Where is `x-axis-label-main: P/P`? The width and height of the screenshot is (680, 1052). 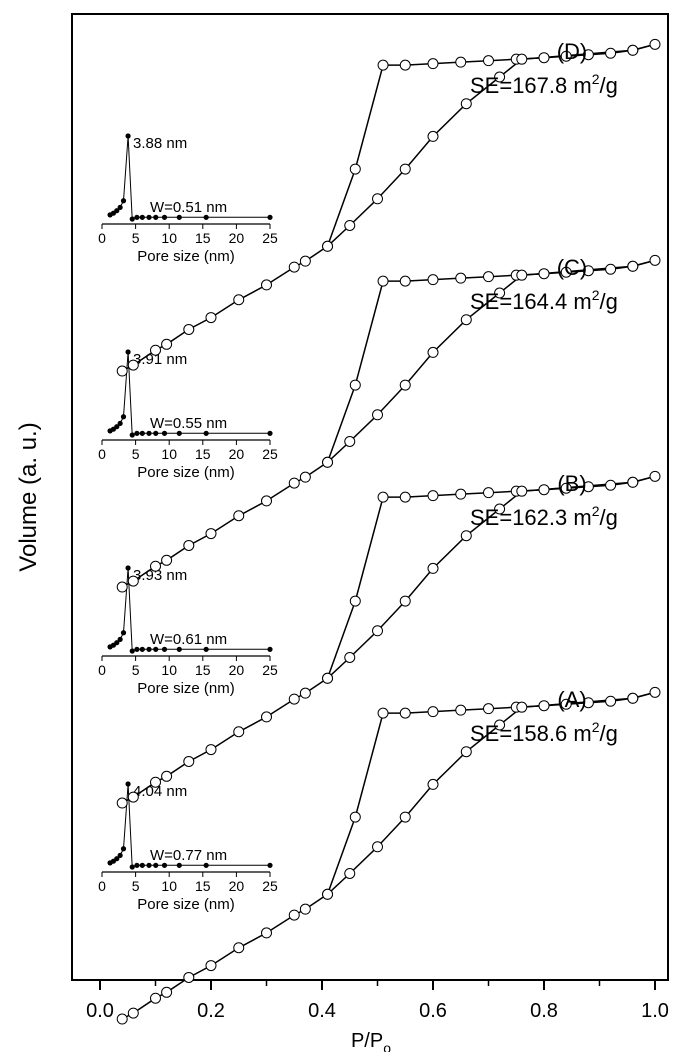 x-axis-label-main: P/P is located at coordinates (367, 1041).